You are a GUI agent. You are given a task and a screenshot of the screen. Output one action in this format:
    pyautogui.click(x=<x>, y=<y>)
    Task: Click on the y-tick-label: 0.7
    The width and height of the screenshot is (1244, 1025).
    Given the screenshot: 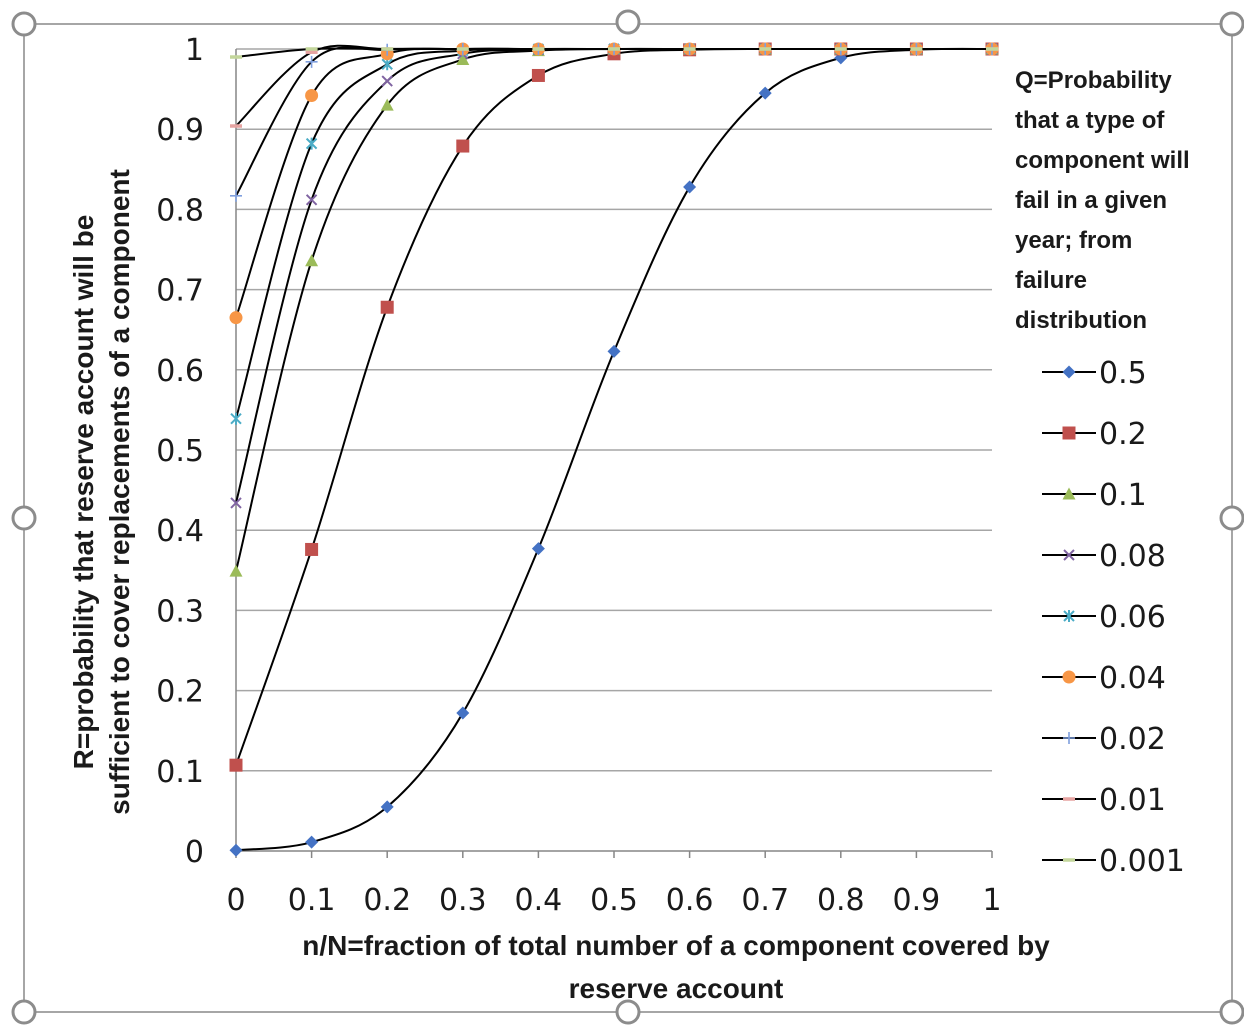 What is the action you would take?
    pyautogui.click(x=180, y=291)
    